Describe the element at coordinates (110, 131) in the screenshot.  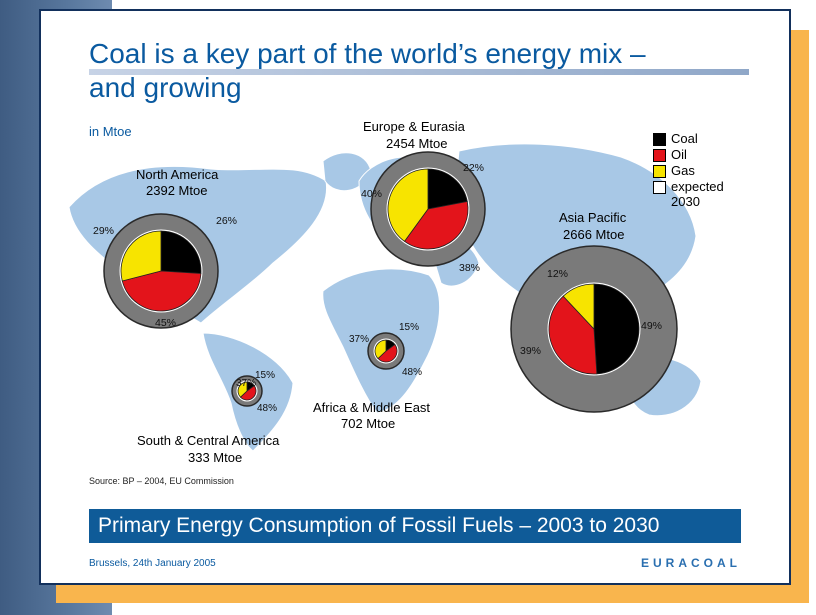
I see `unit-label: in Mtoe` at that location.